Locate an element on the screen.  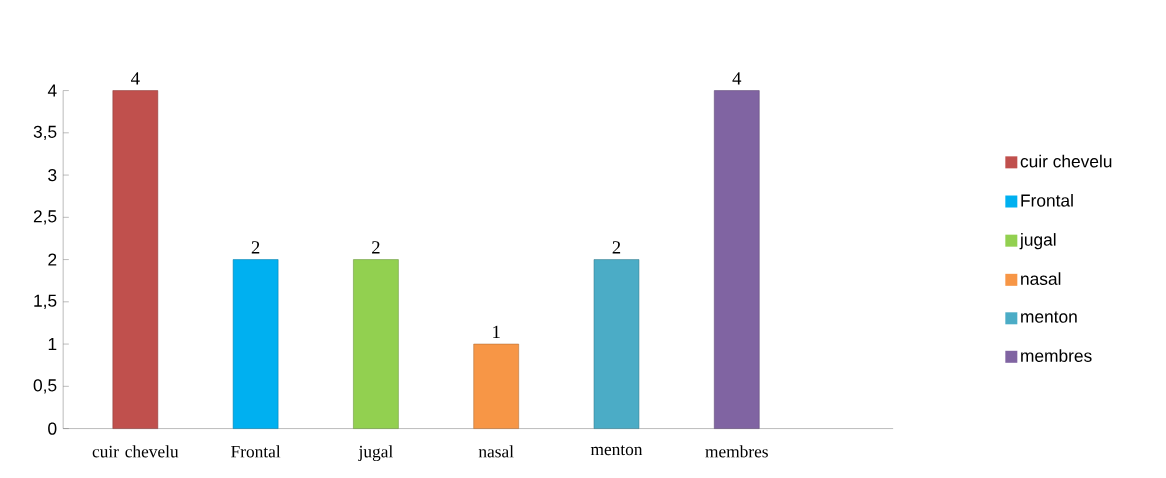
legend-label: Frontal is located at coordinates (1047, 200).